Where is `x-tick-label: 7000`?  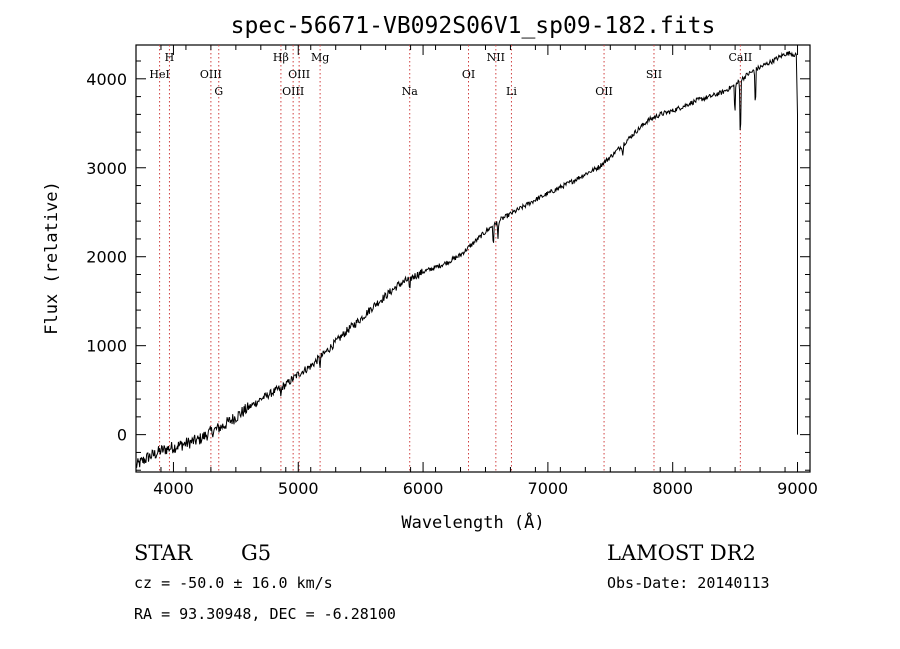
x-tick-label: 7000 is located at coordinates (548, 488).